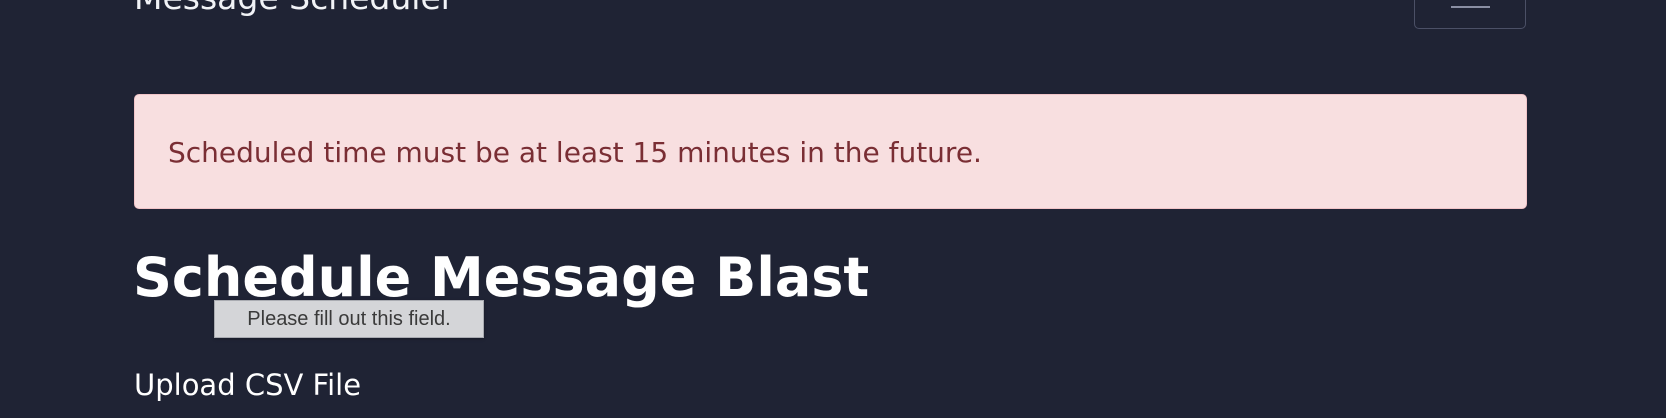 Image resolution: width=1666 pixels, height=418 pixels. Describe the element at coordinates (294, 9) in the screenshot. I see `navbar-brand: Message Scheduler` at that location.